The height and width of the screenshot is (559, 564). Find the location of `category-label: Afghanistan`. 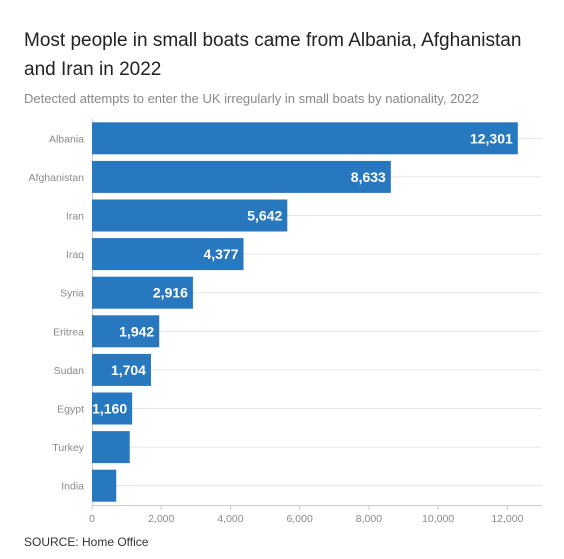

category-label: Afghanistan is located at coordinates (57, 178).